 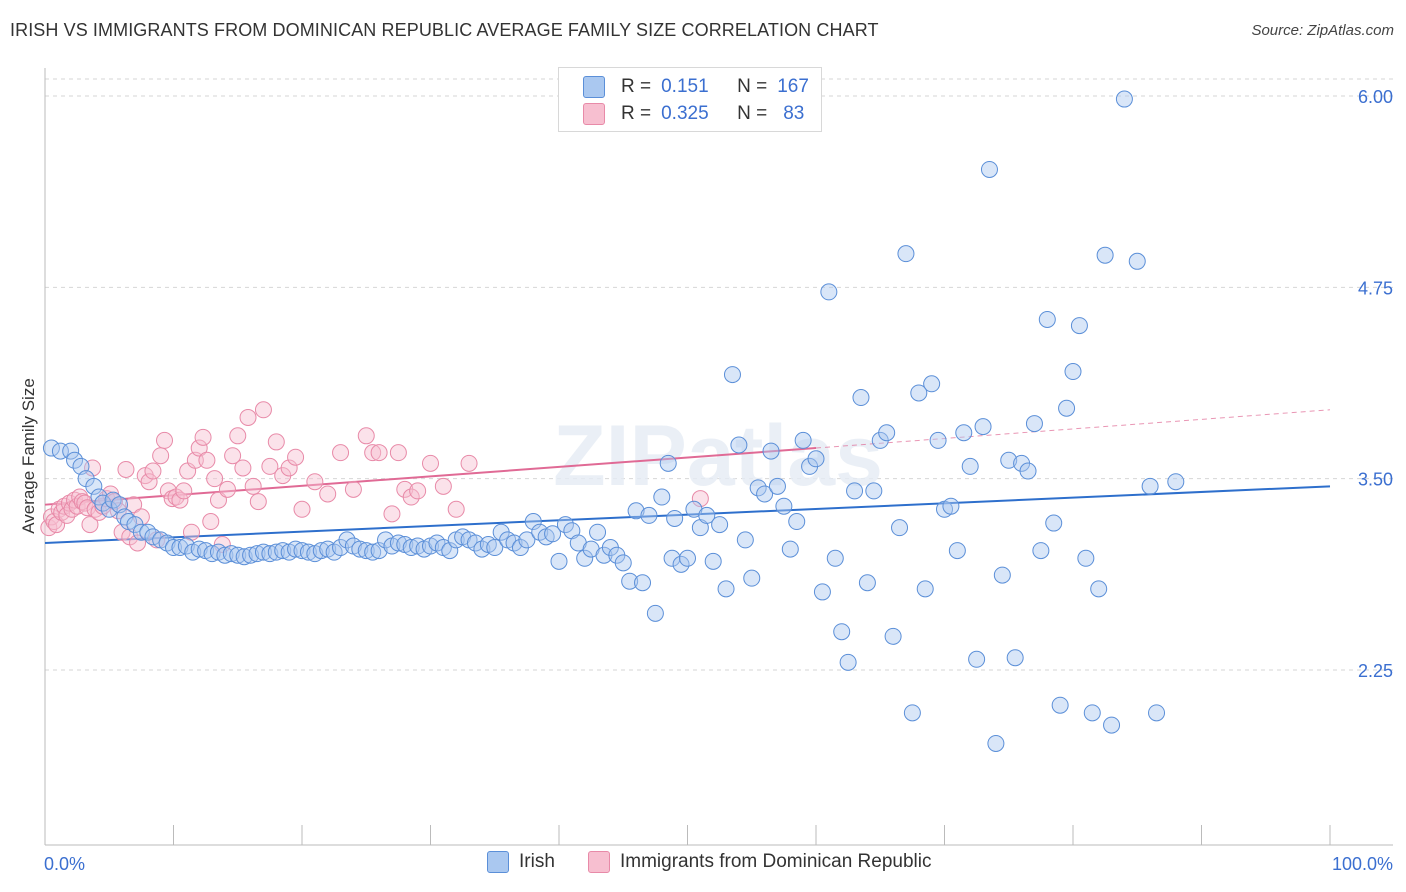 I want to click on x-tick-label-min: 0.0%, so click(x=64, y=864).